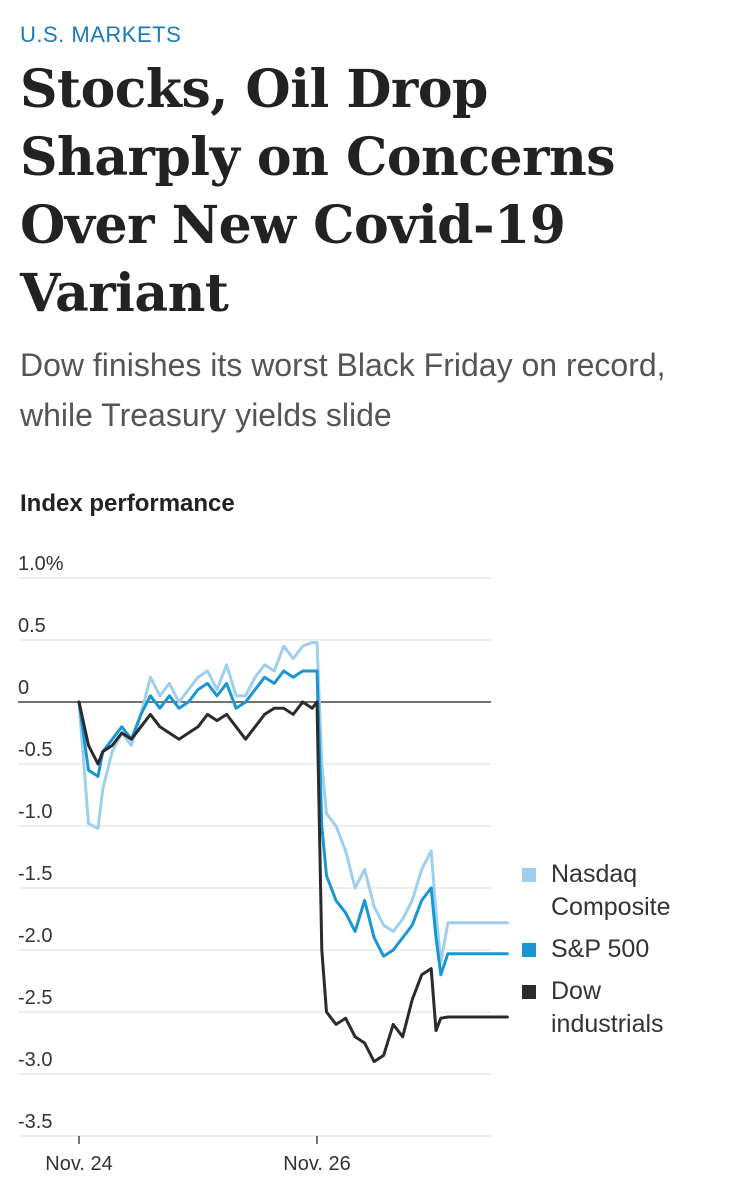  Describe the element at coordinates (35, 812) in the screenshot. I see `y-tick-label: -1.0` at that location.